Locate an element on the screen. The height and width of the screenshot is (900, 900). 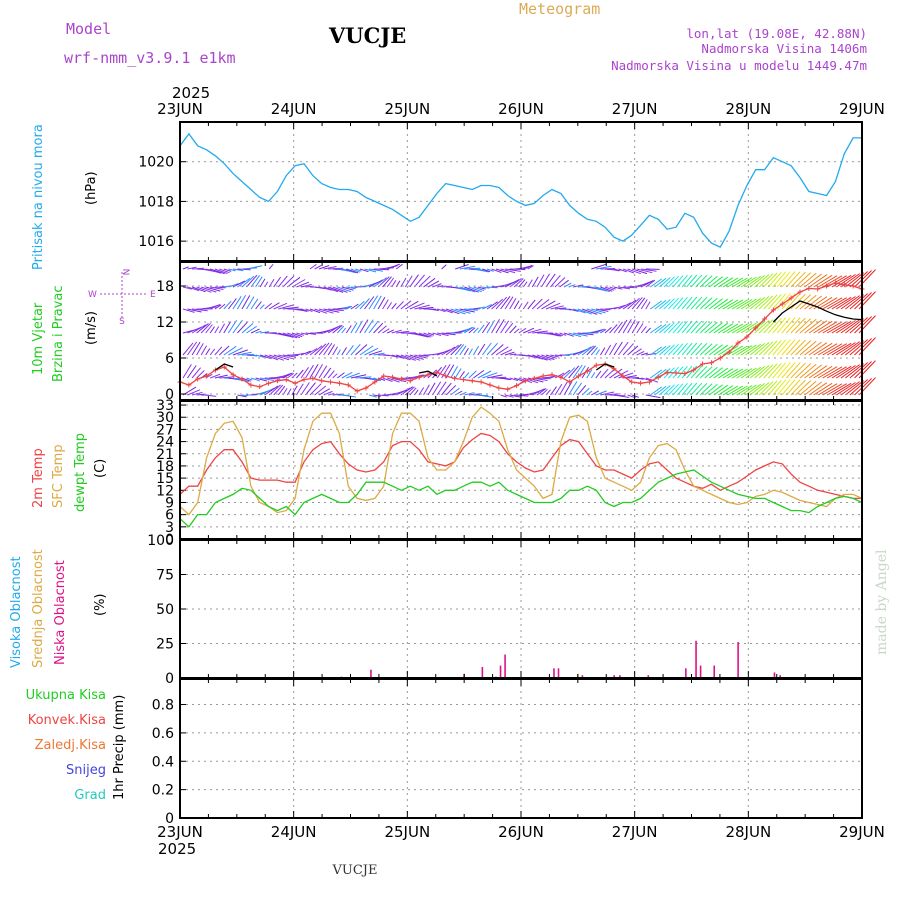
svg-text: E is located at coordinates (153, 295).